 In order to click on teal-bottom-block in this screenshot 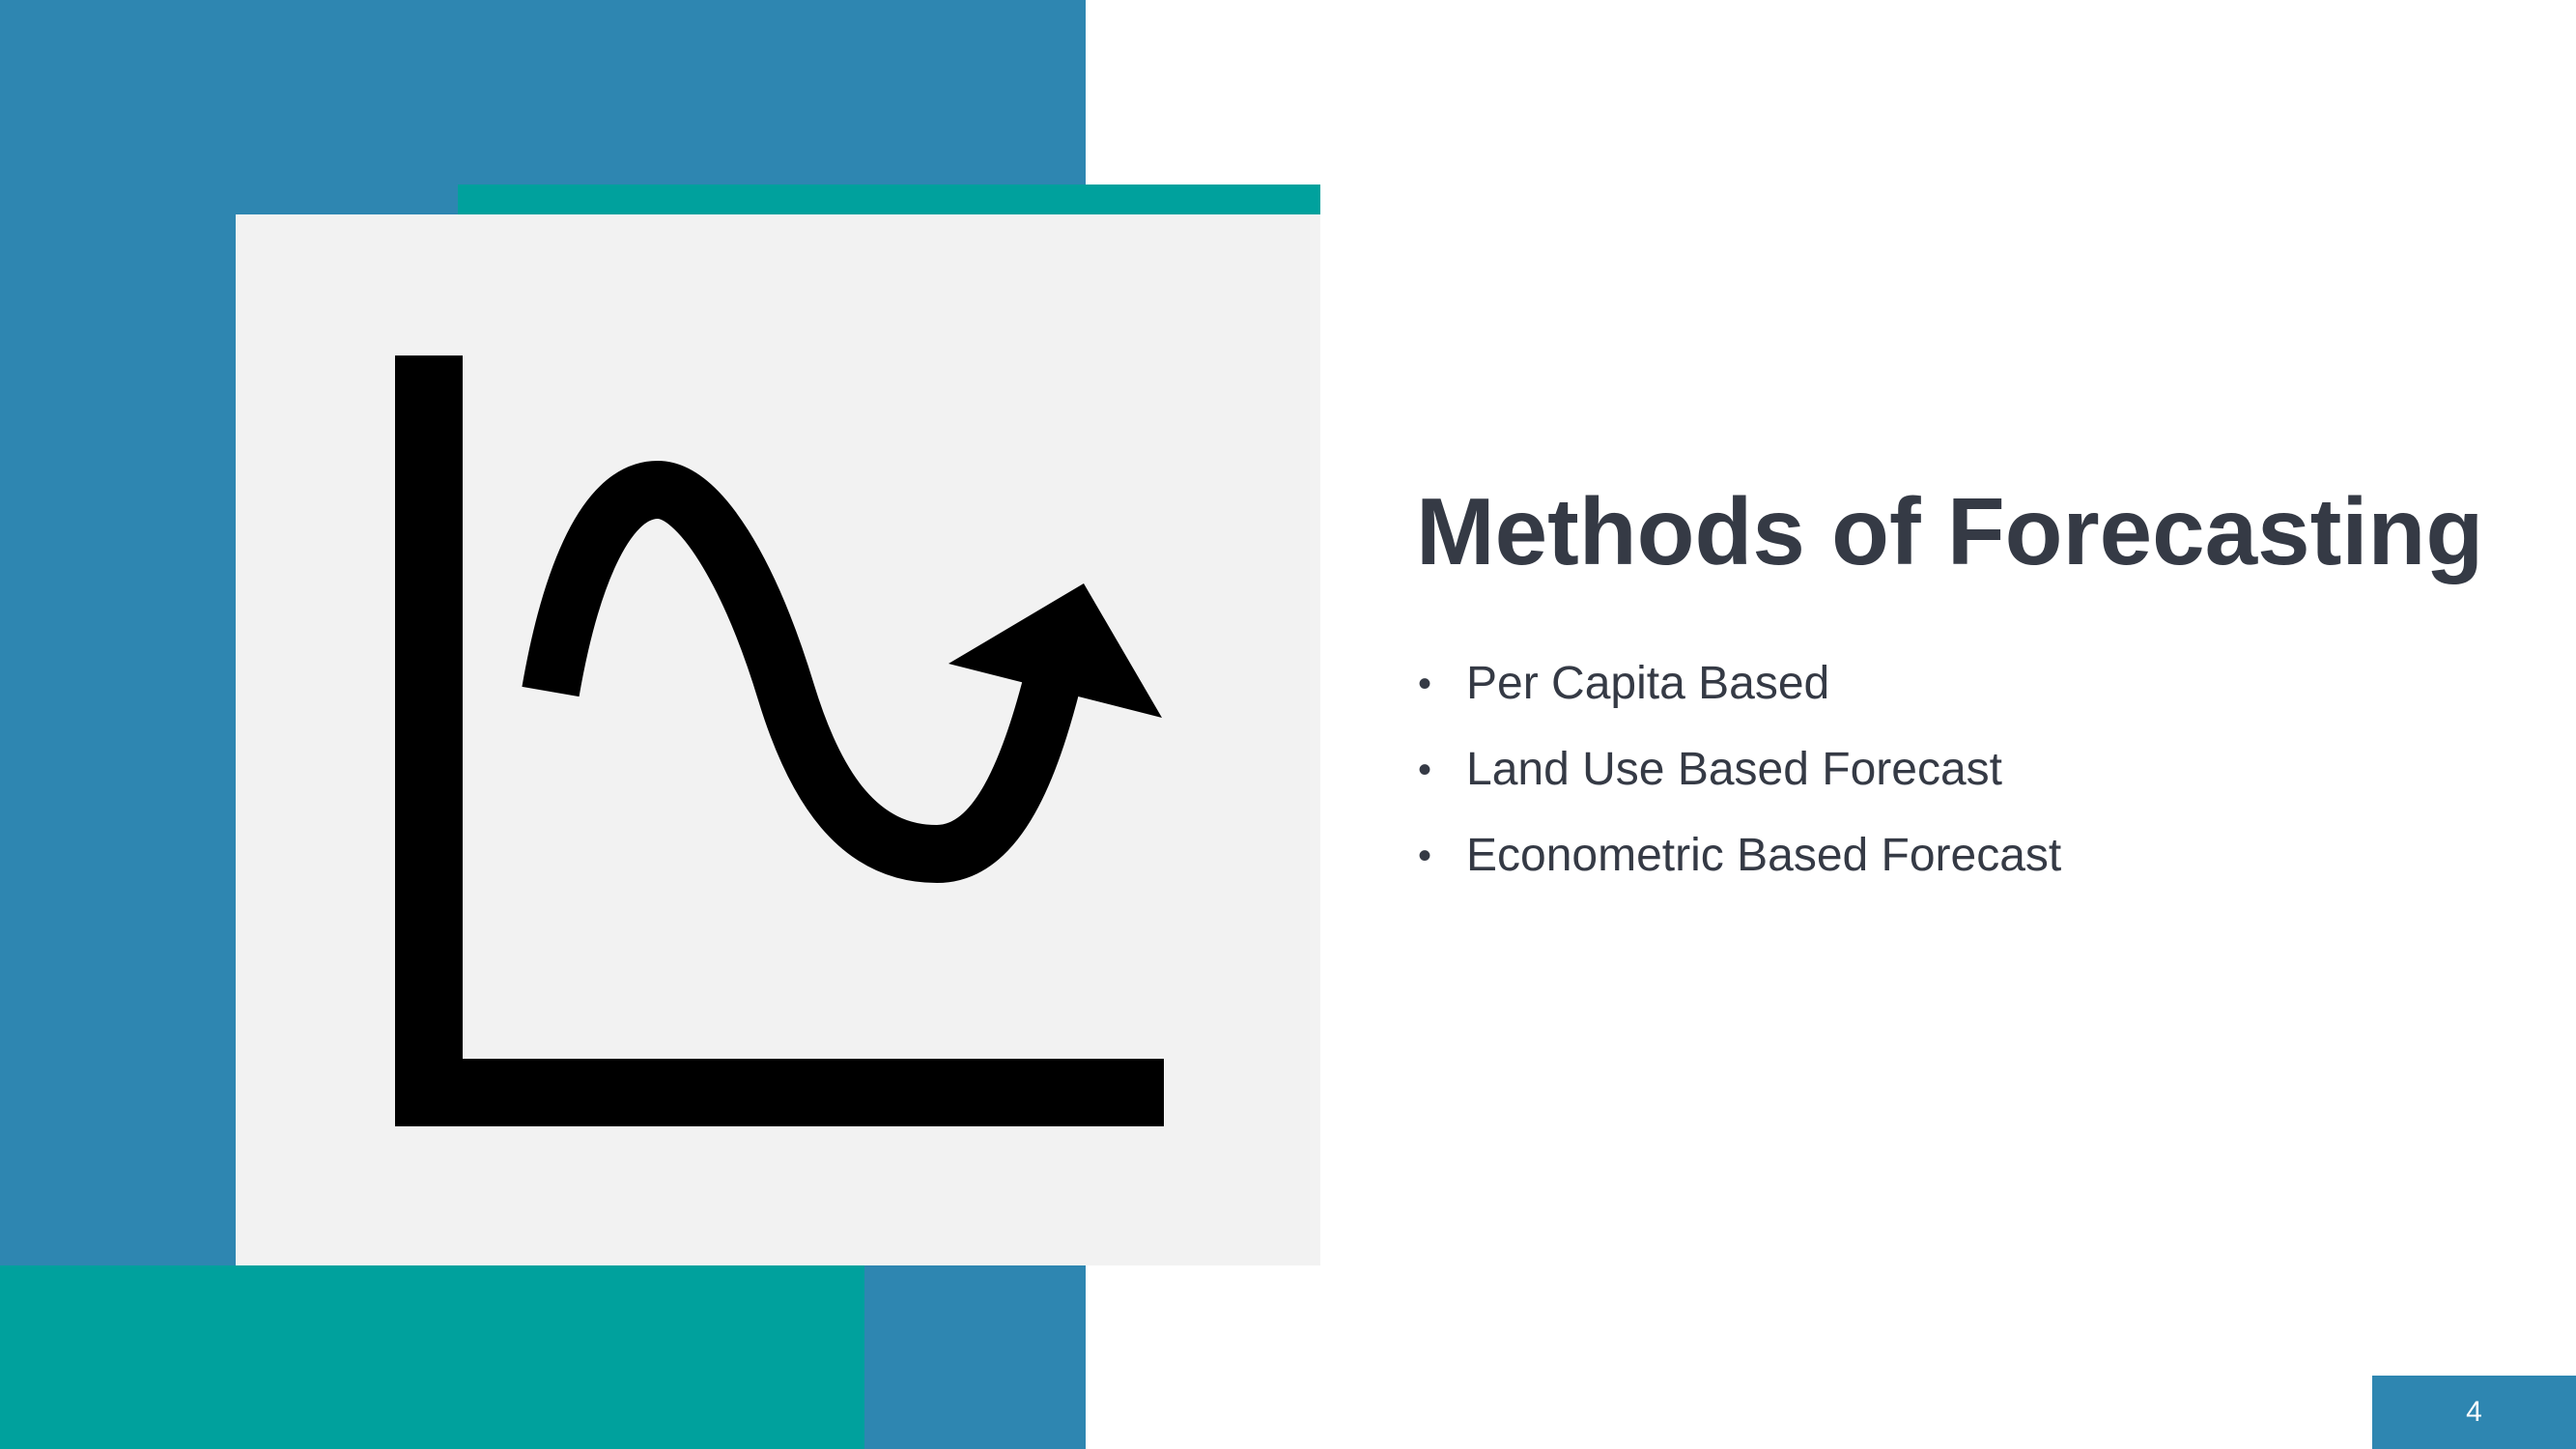, I will do `click(432, 1357)`.